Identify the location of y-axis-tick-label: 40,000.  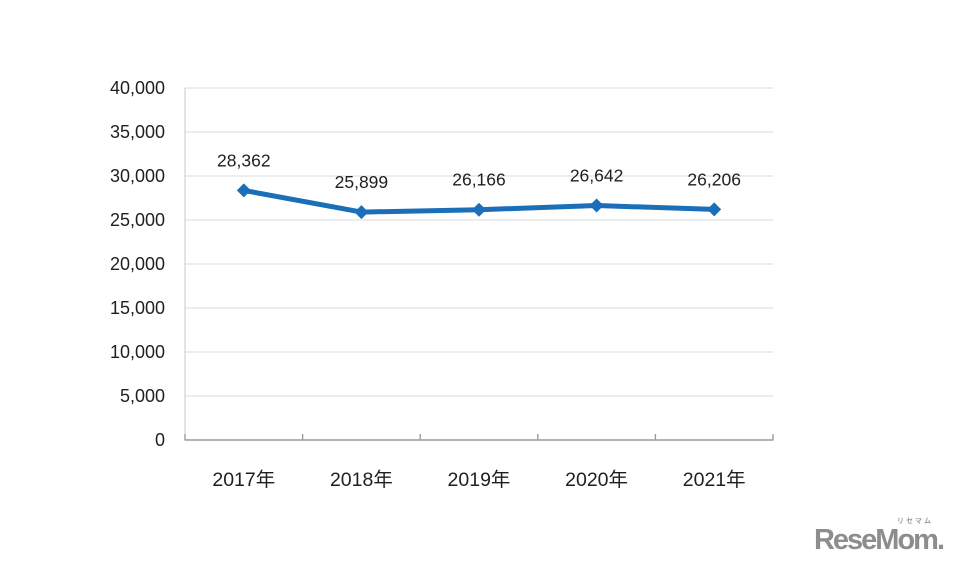
(137, 88).